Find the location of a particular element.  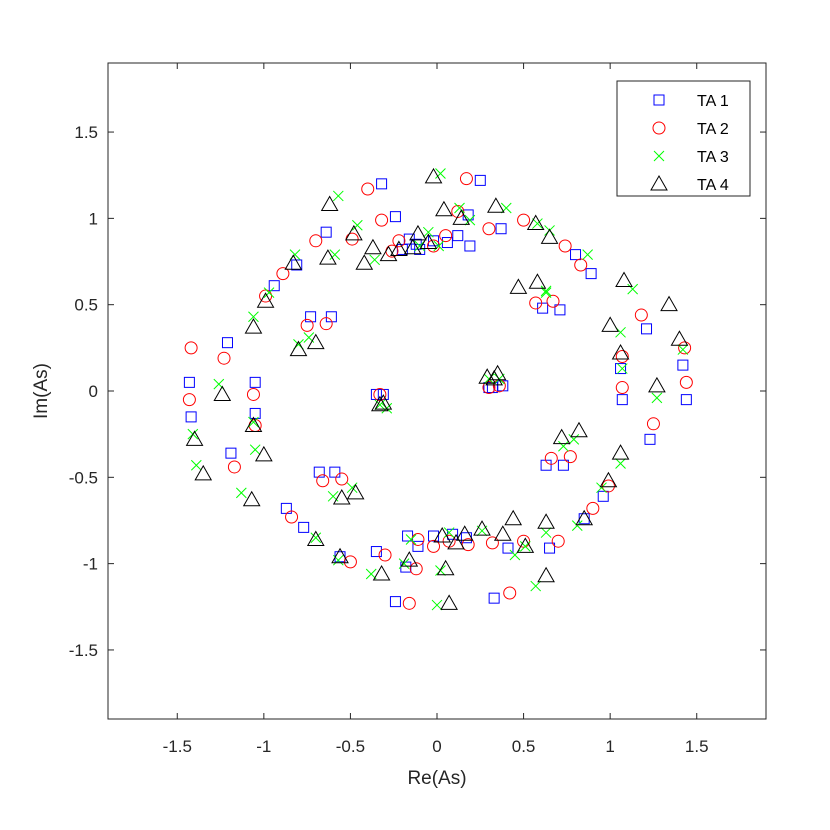

legend-label-4: TA 4 is located at coordinates (713, 185).